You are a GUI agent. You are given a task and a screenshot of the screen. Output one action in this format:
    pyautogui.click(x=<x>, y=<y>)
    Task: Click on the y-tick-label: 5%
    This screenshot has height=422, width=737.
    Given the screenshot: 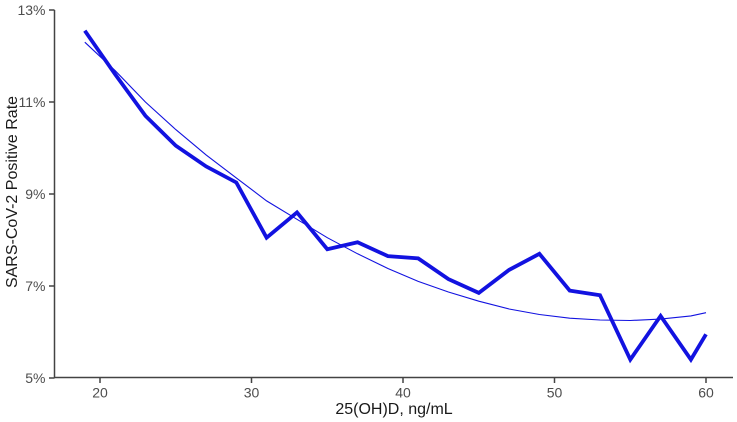 What is the action you would take?
    pyautogui.click(x=35, y=378)
    